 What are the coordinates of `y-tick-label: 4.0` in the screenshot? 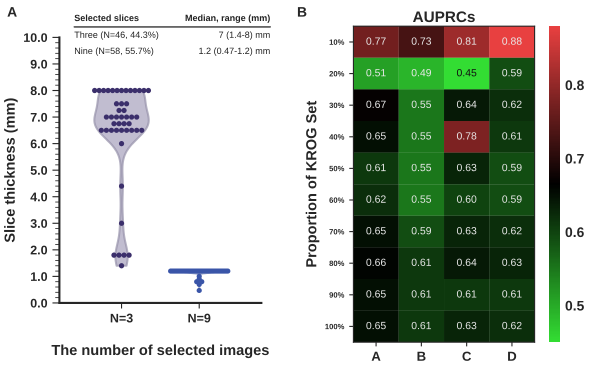 It's located at (39, 197).